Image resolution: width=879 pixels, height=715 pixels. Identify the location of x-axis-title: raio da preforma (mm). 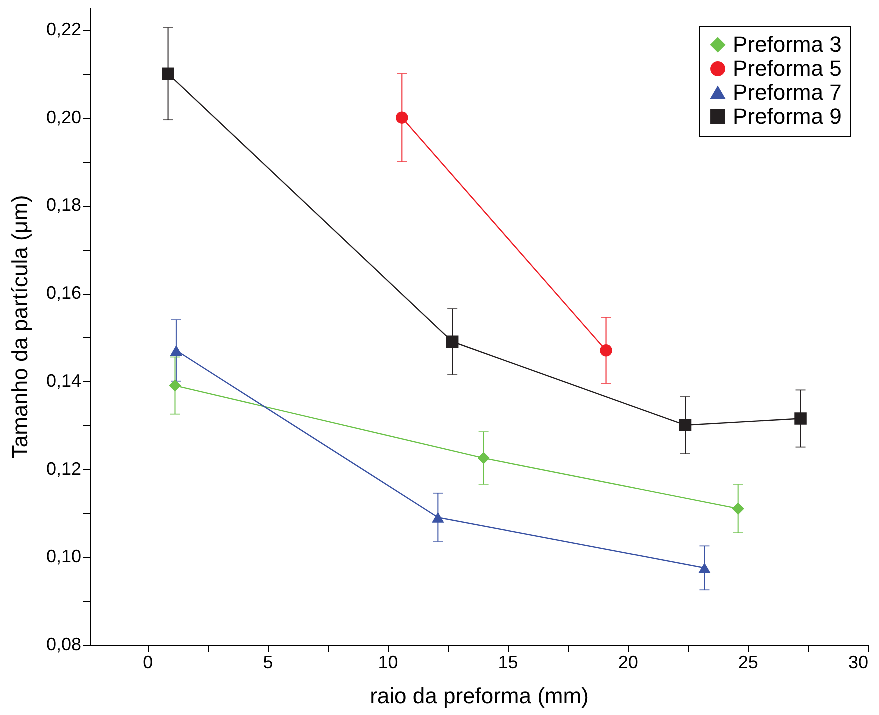
(479, 696).